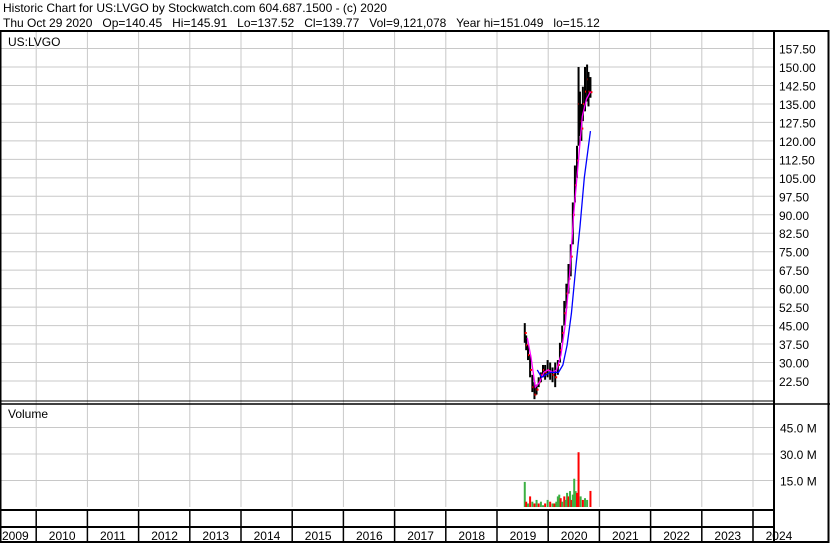 The height and width of the screenshot is (543, 830). I want to click on year-label: 2014, so click(267, 536).